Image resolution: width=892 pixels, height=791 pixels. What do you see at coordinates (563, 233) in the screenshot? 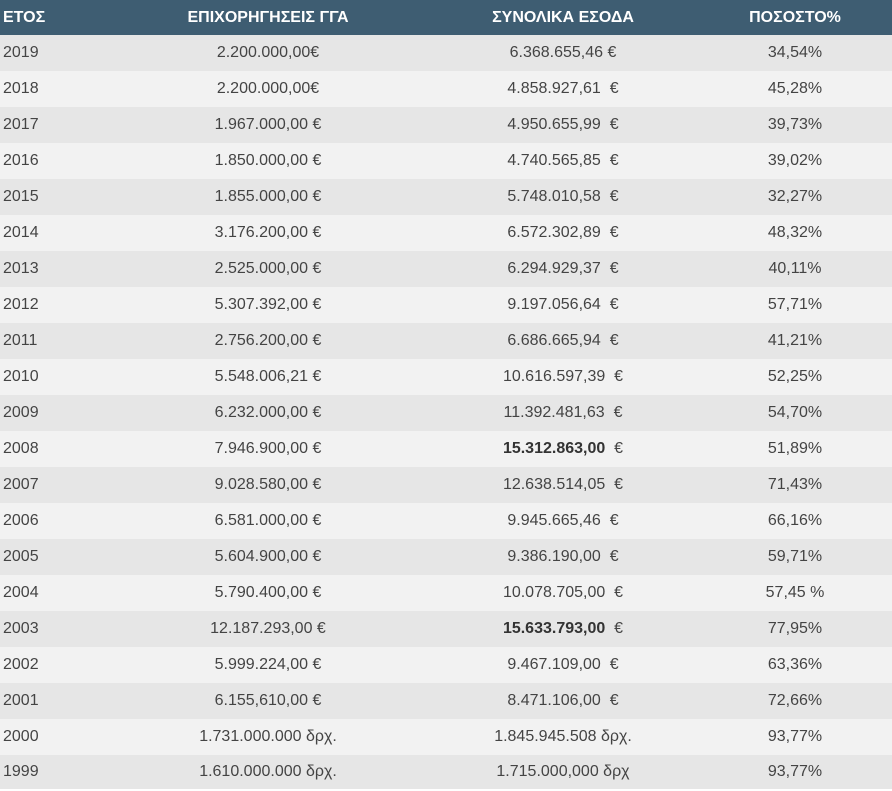
I see `income-cell: 6.572.302,89 €` at bounding box center [563, 233].